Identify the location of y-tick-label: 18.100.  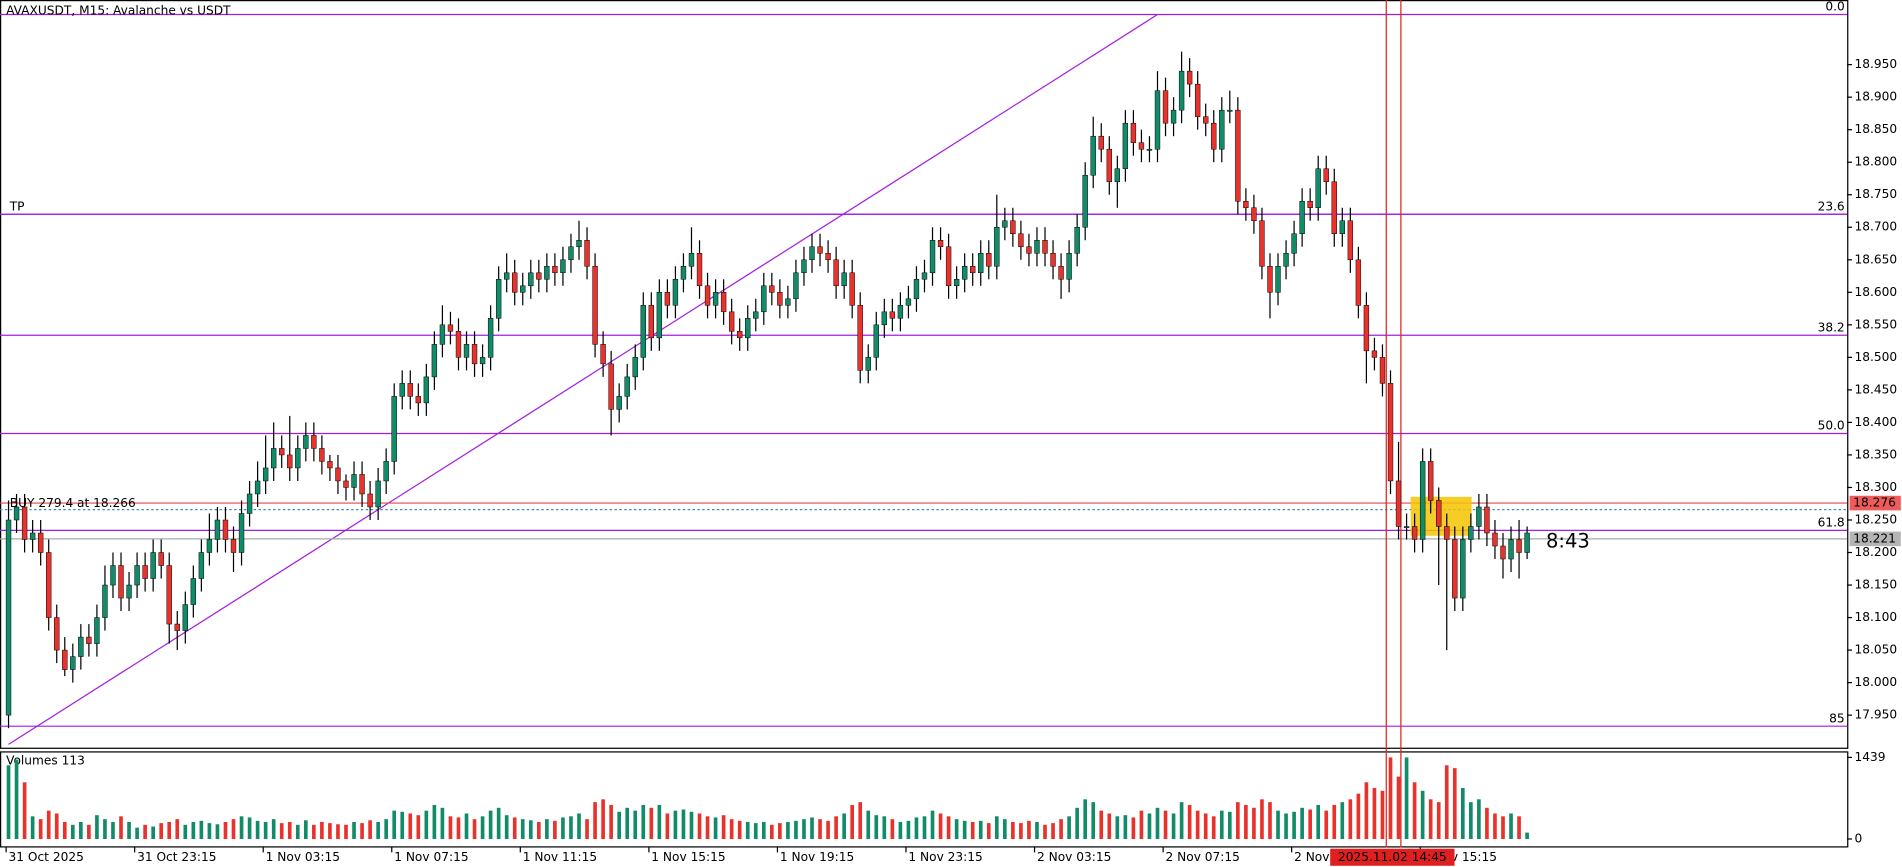
(1875, 617).